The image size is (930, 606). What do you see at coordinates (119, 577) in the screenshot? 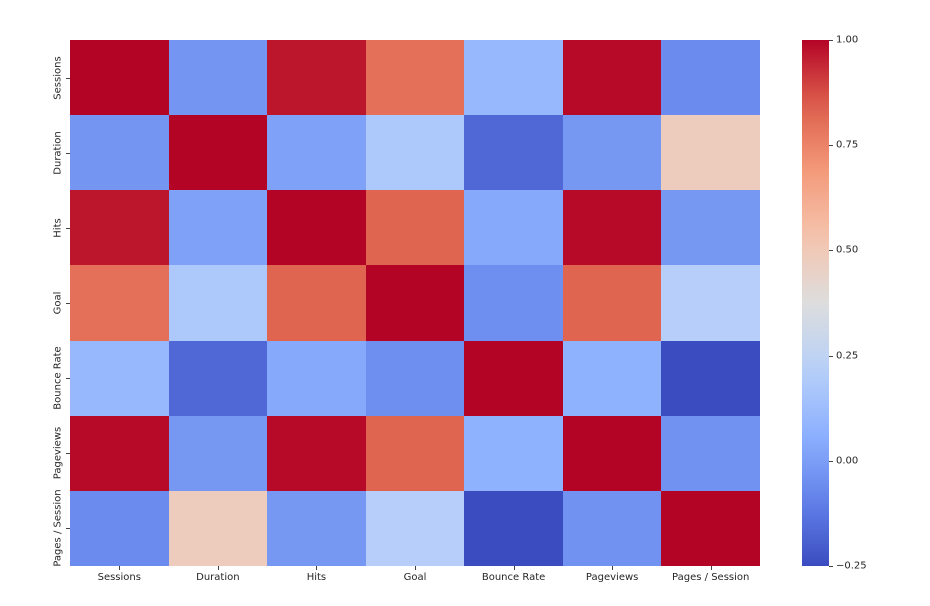
I see `x-tick-label: Sessions` at bounding box center [119, 577].